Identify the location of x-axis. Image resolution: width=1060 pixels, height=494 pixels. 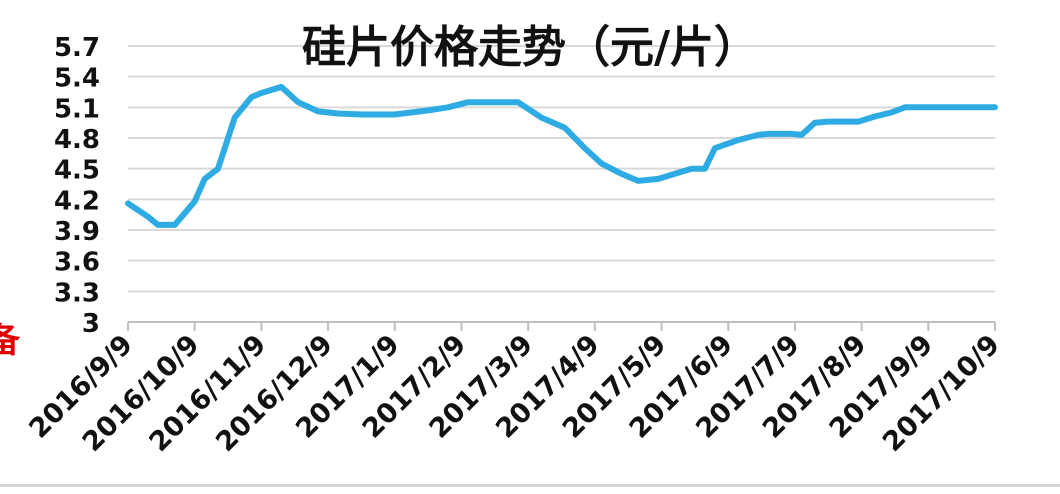
(561, 326).